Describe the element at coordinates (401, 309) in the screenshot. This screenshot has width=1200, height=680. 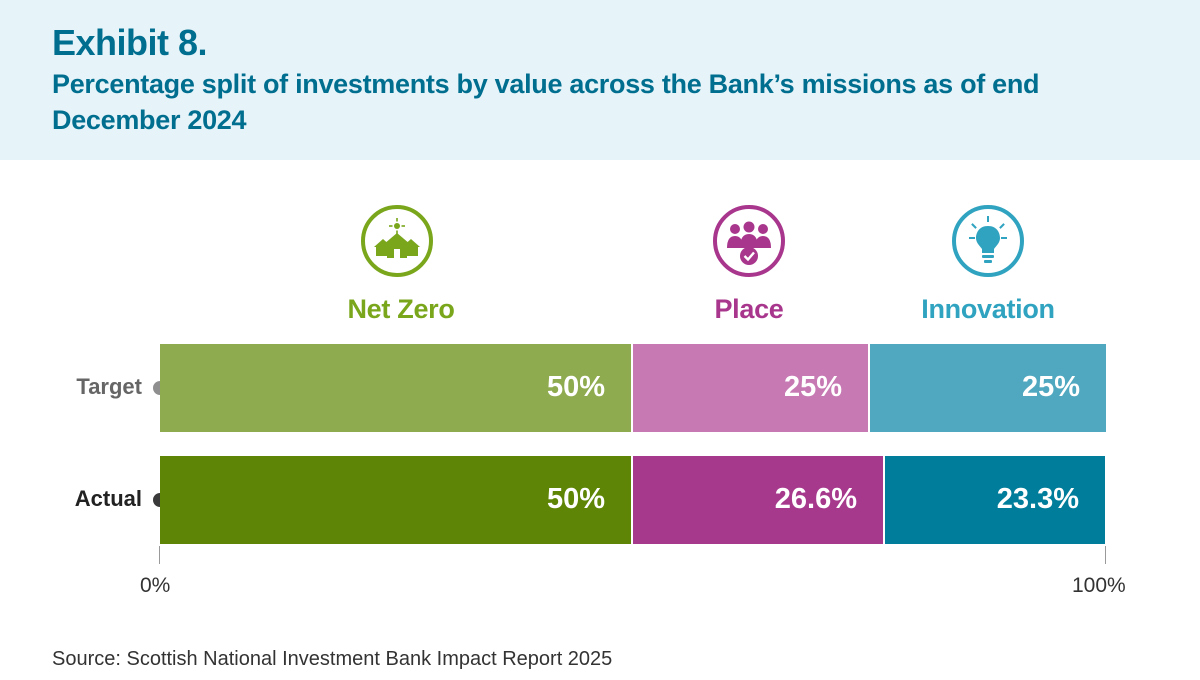
I see `legend-net-zero: Net Zero` at that location.